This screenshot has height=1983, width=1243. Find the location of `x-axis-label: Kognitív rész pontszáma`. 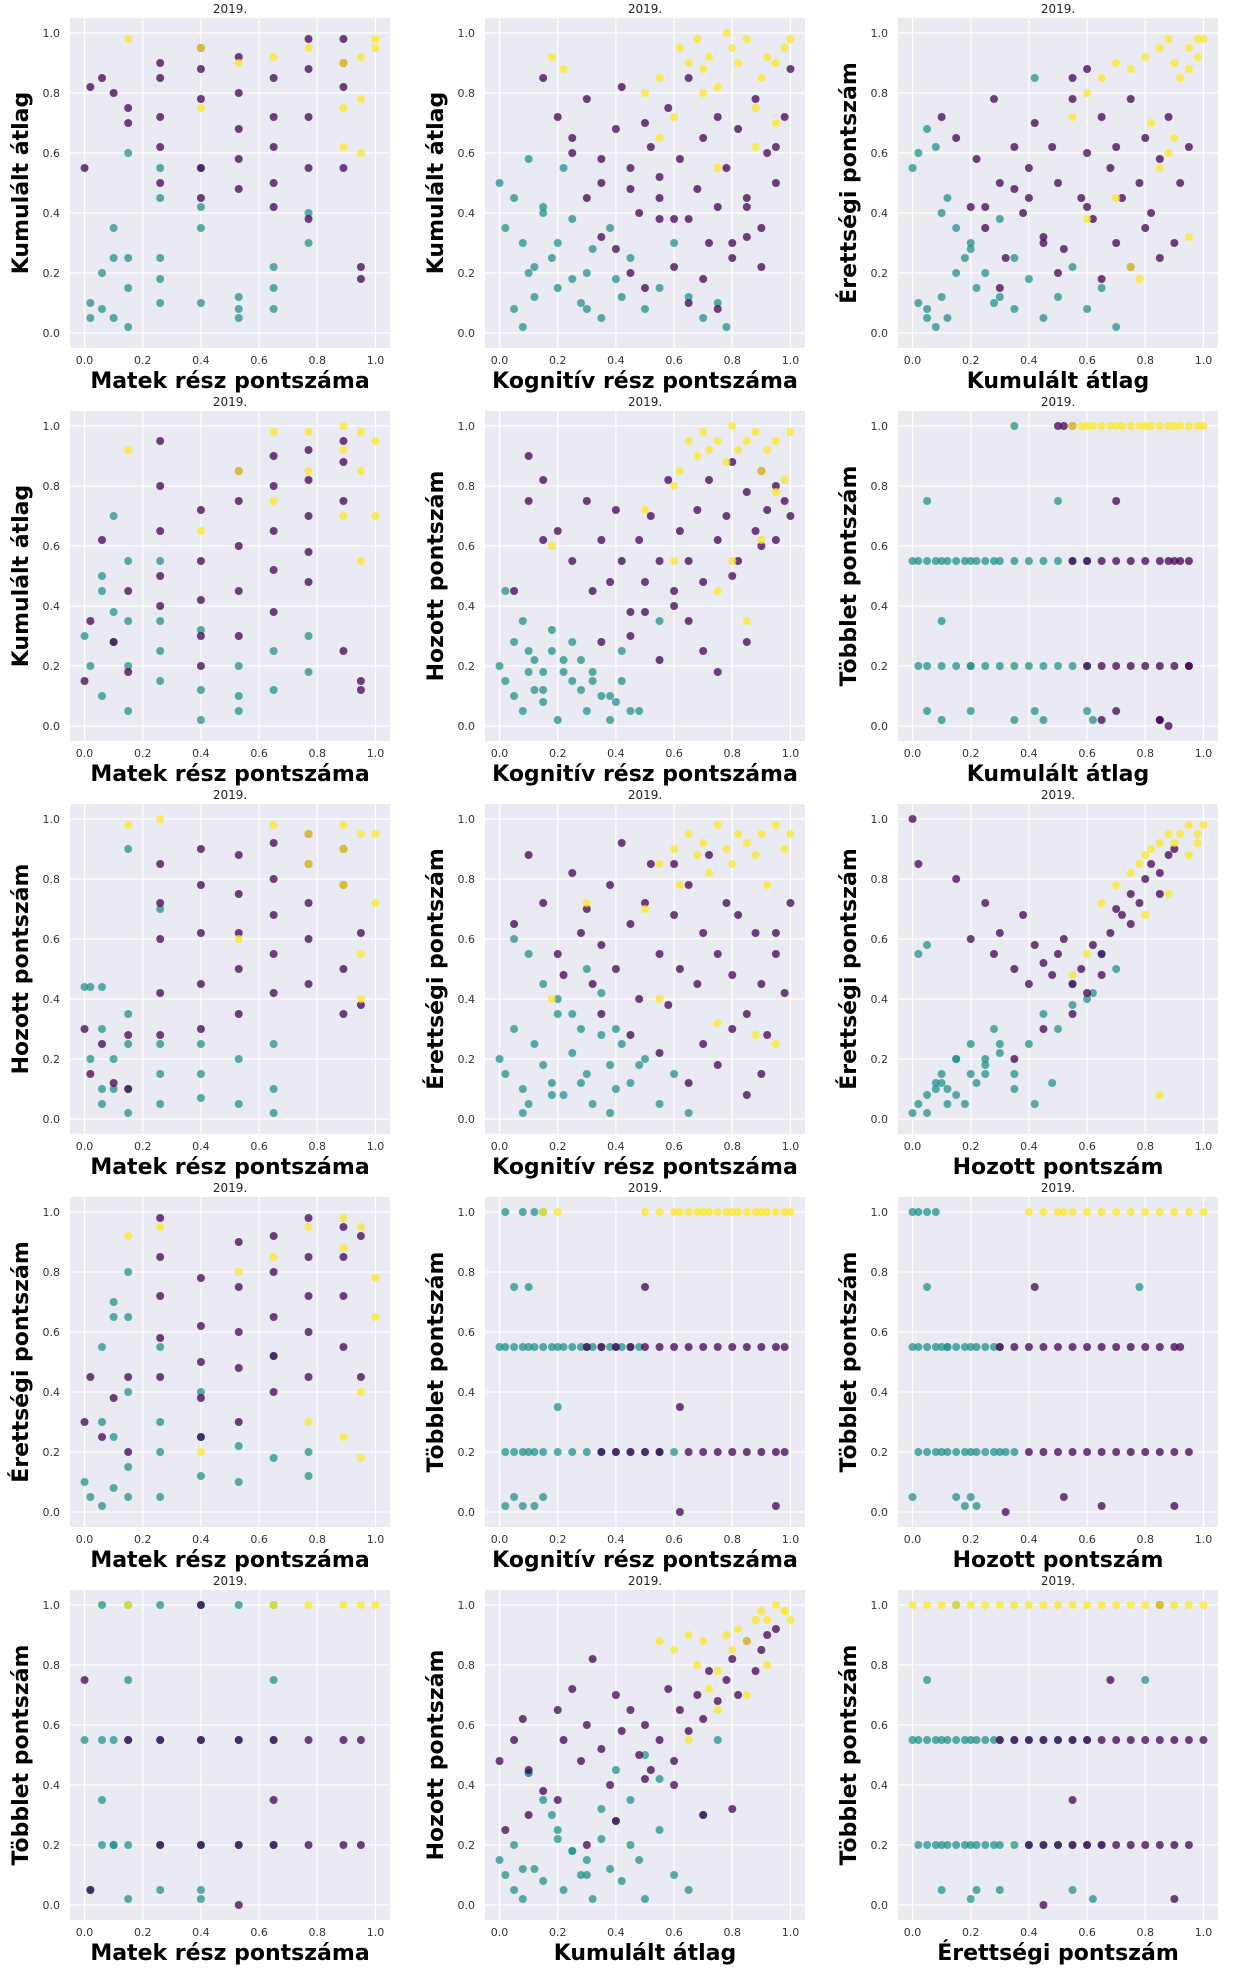

x-axis-label: Kognitív rész pontszáma is located at coordinates (645, 774).